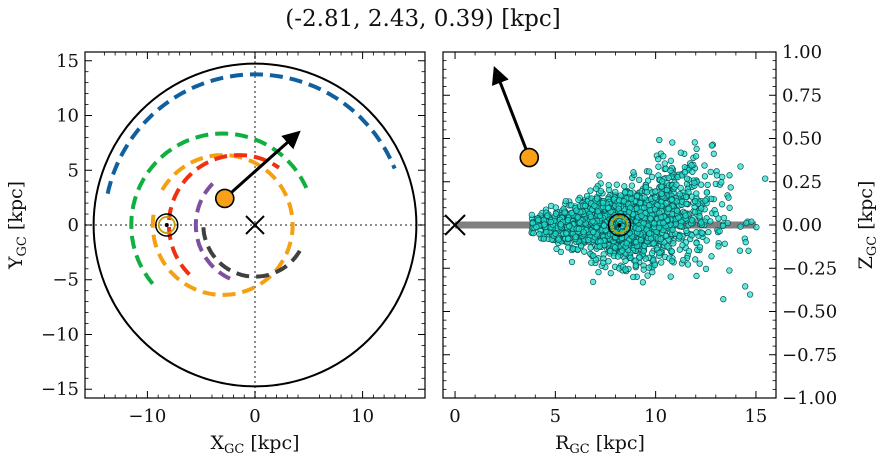  Describe the element at coordinates (802, 225) in the screenshot. I see `rz-ytick-label: 0.00` at that location.